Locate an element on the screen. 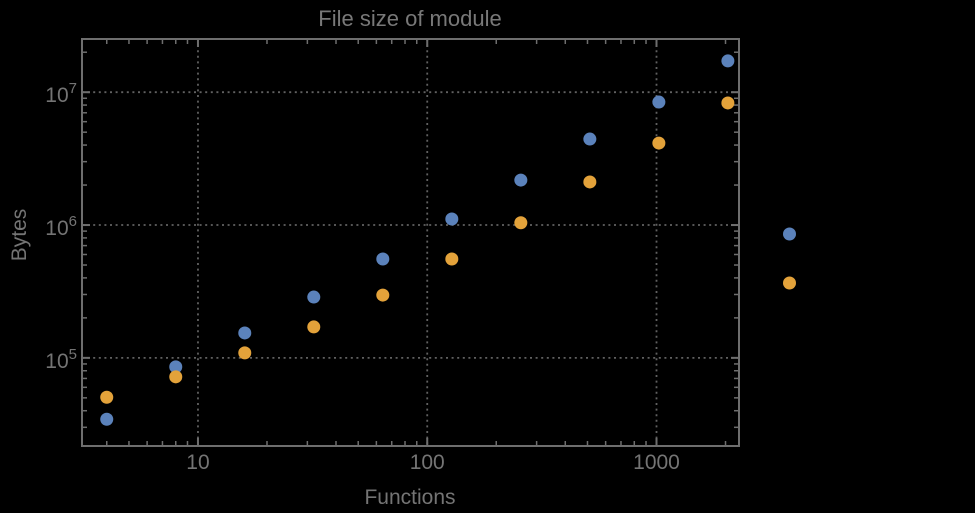  legend-marker-series-orange is located at coordinates (789, 283).